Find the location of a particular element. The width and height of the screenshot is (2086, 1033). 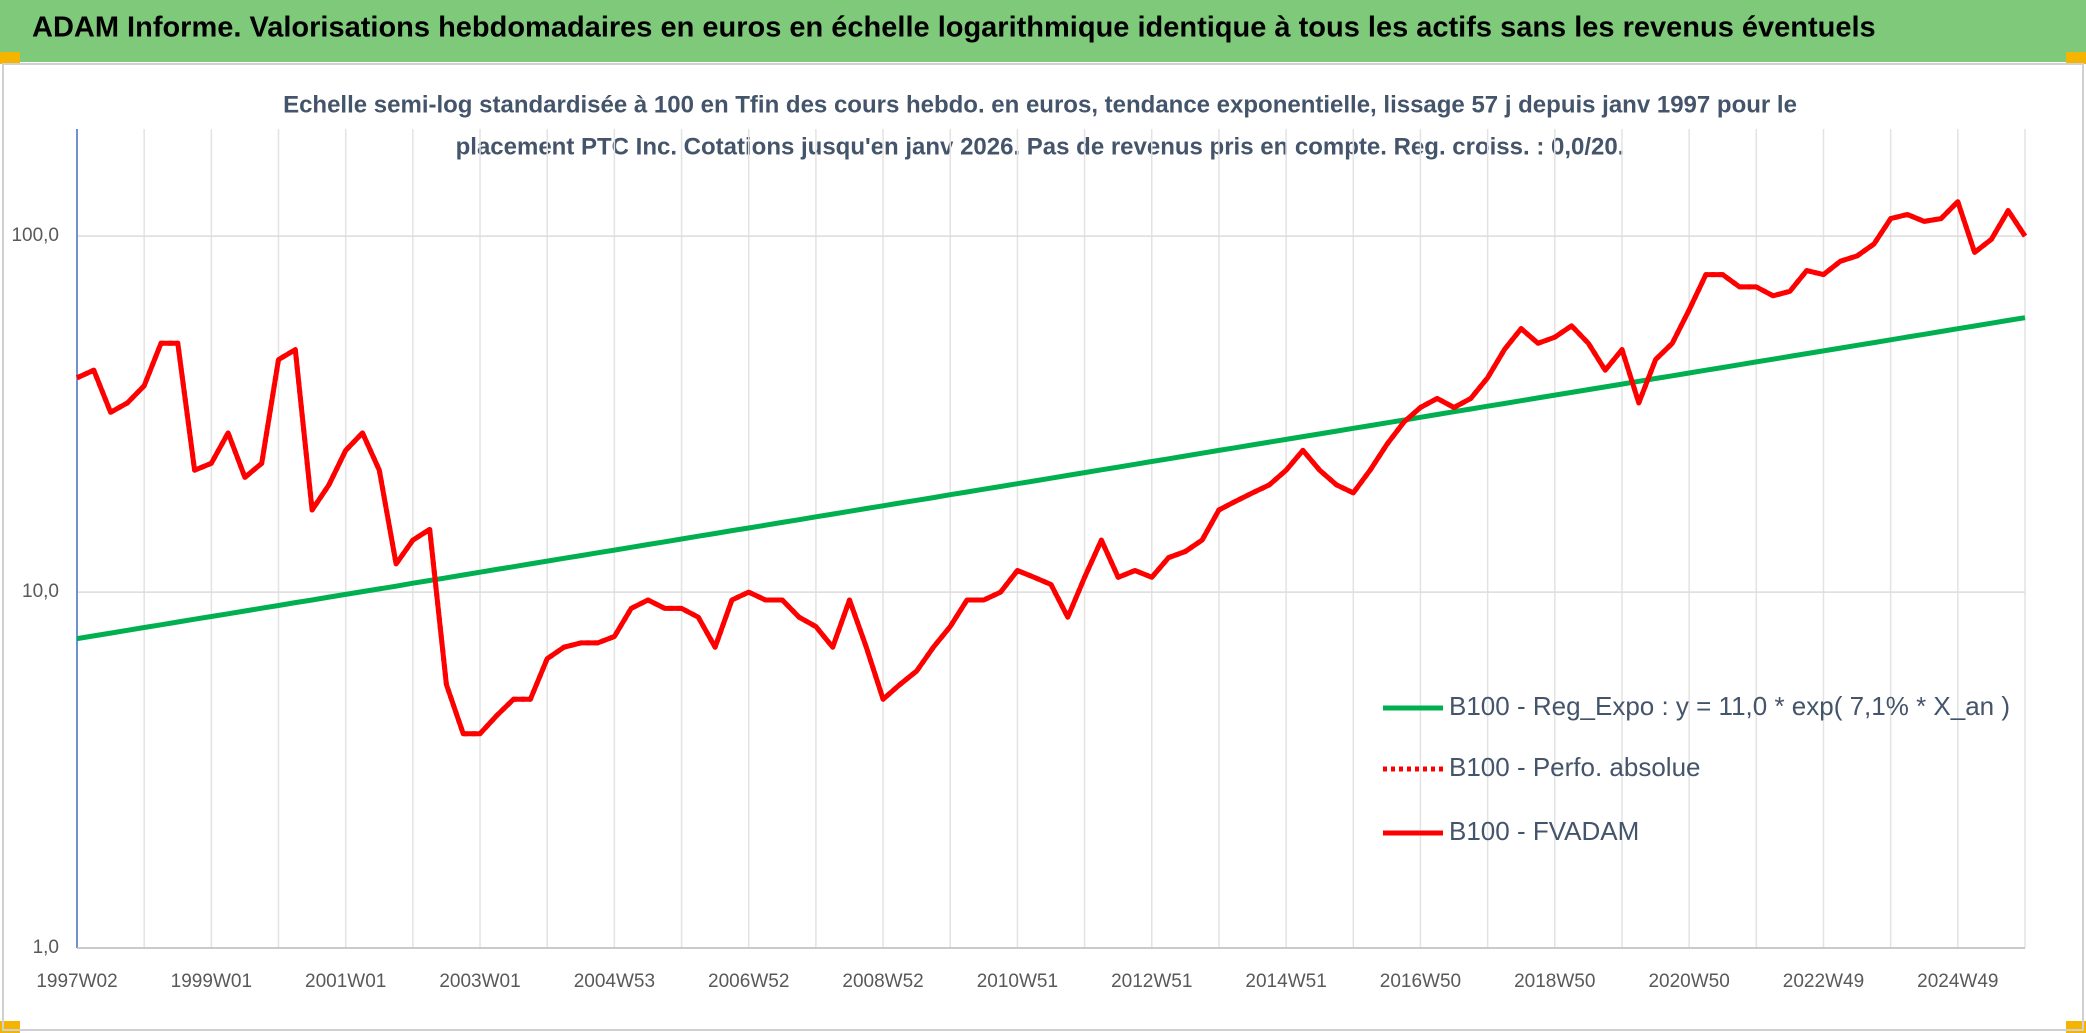

x-tick-label: 2024W49 is located at coordinates (1957, 981).